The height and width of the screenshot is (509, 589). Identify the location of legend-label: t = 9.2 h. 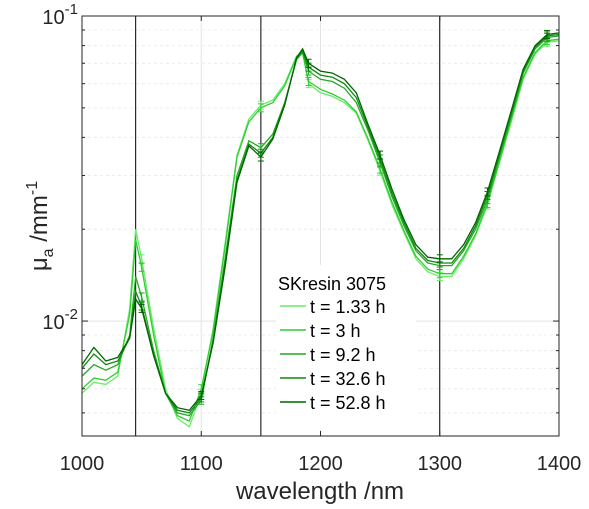
(343, 355).